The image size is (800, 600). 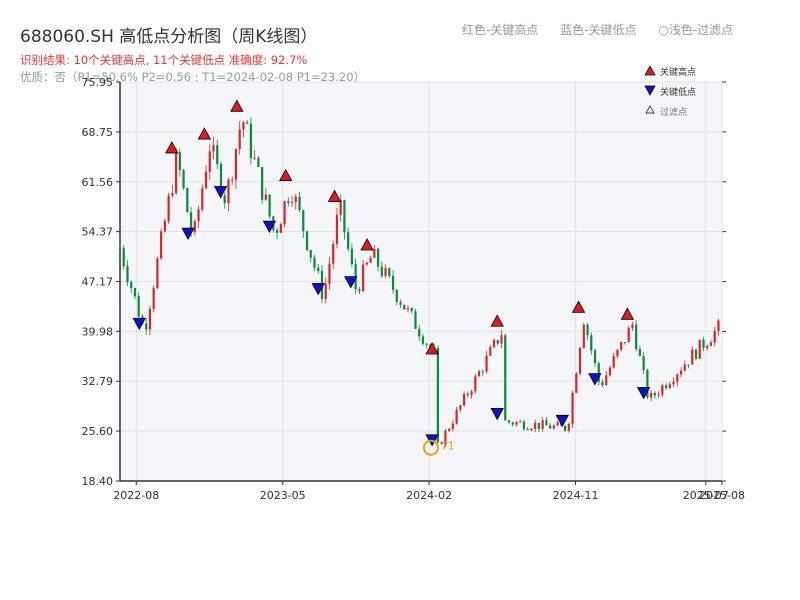 What do you see at coordinates (650, 109) in the screenshot?
I see `legend-filtered-marker` at bounding box center [650, 109].